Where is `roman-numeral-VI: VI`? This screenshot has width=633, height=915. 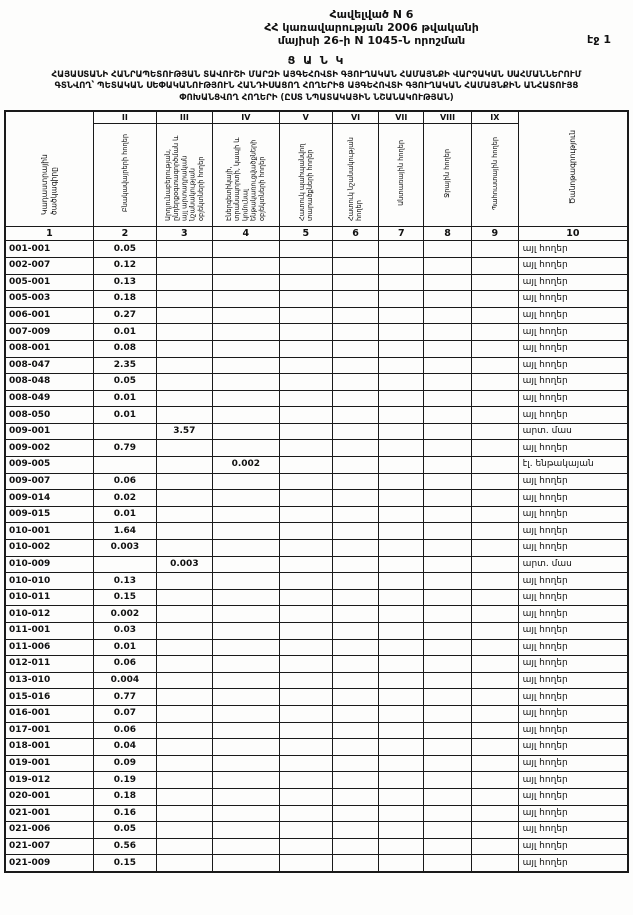 roman-numeral-VI: VI is located at coordinates (355, 117).